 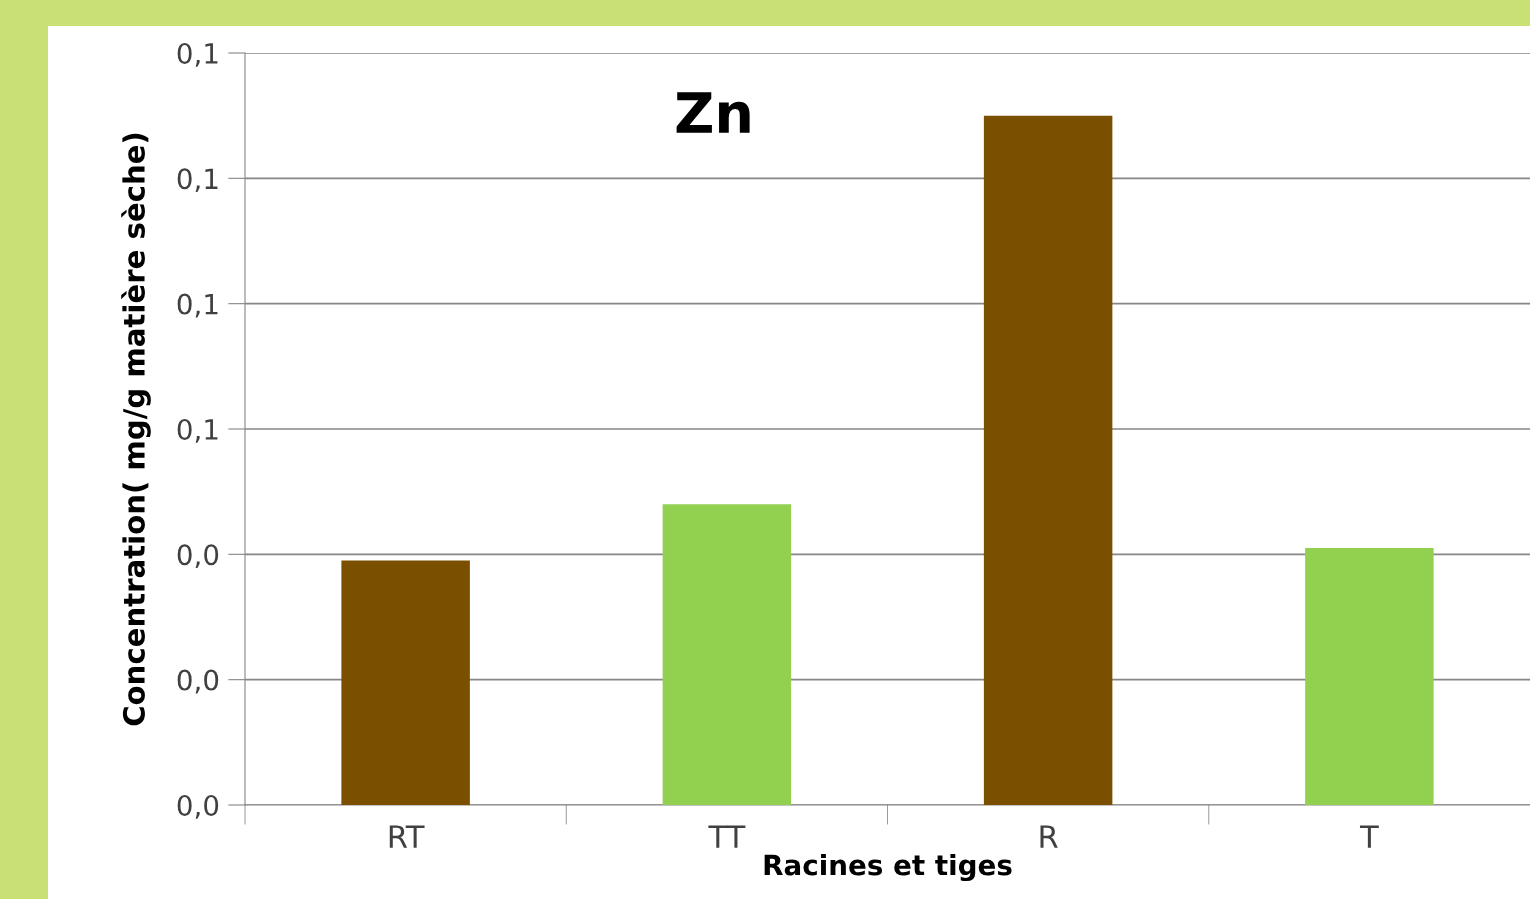 I want to click on x-tick-label: T, so click(x=1369, y=836).